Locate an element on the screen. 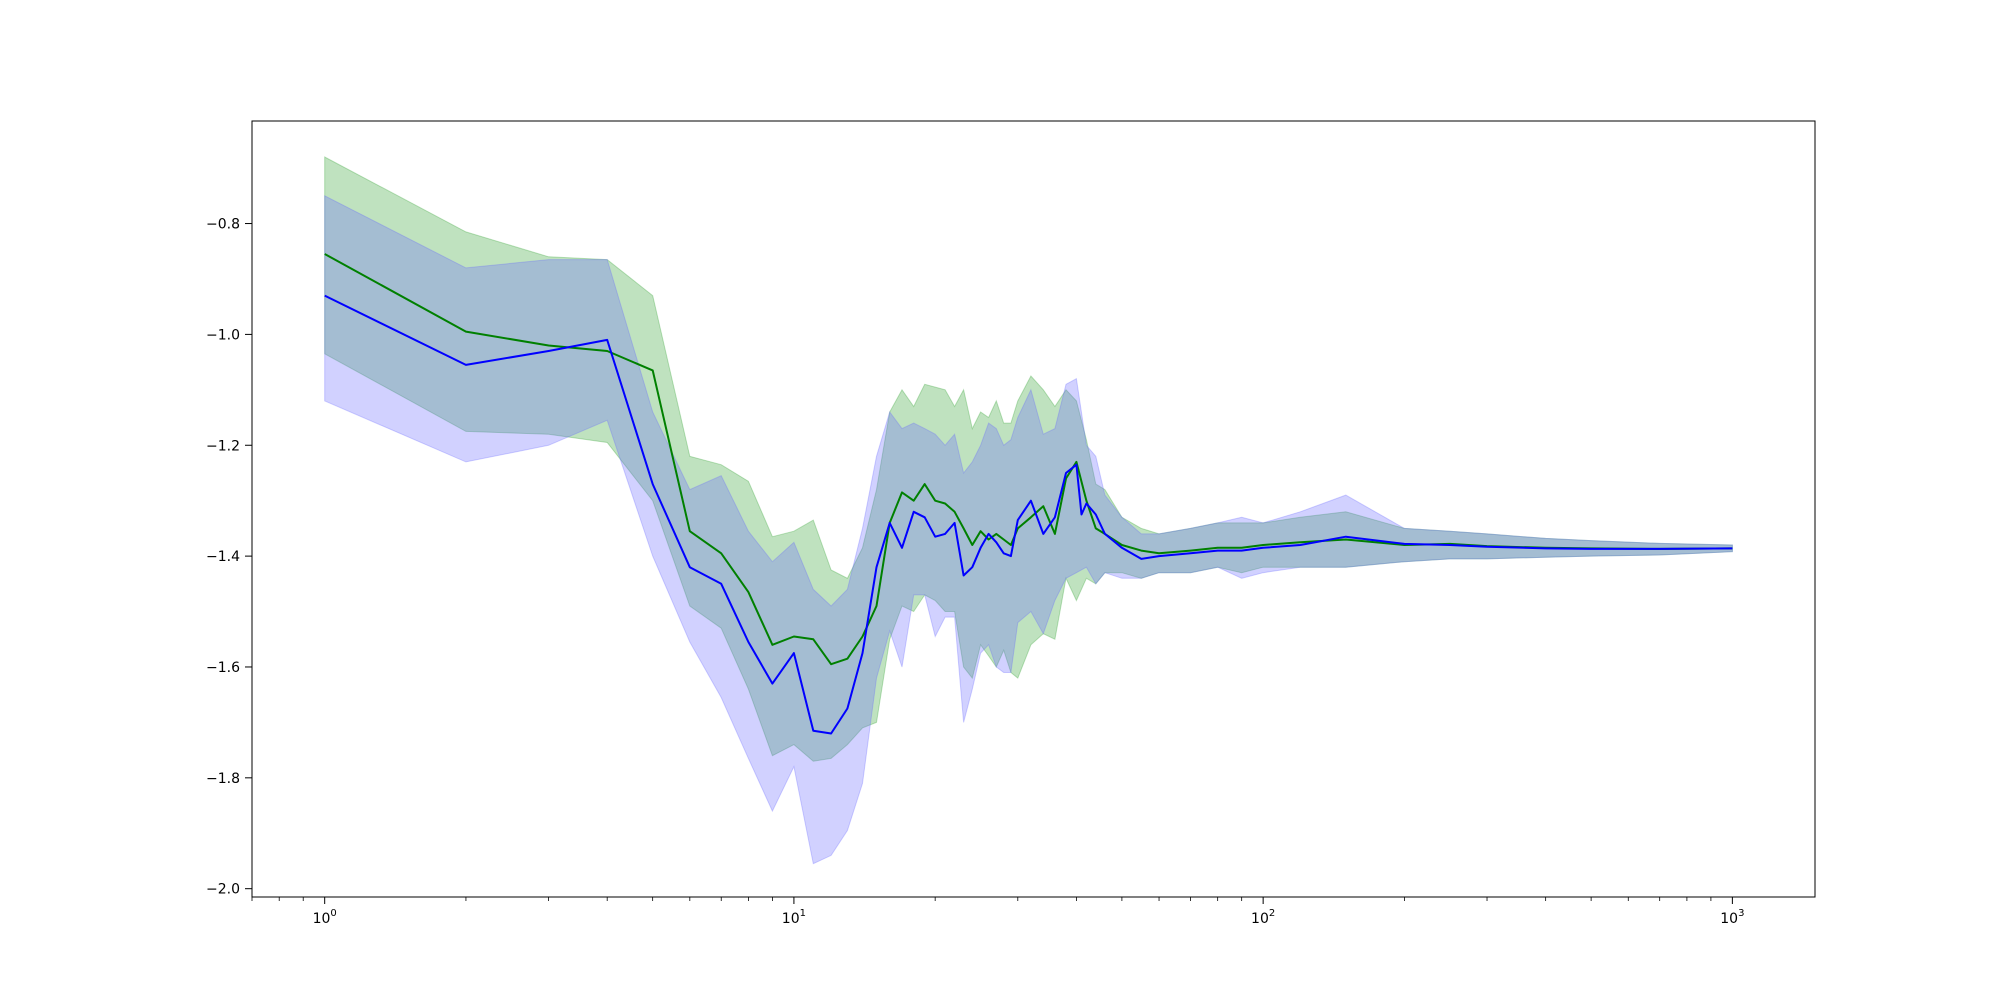 Image resolution: width=2000 pixels, height=1000 pixels. x-tick-exponent: 3 is located at coordinates (1741, 913).